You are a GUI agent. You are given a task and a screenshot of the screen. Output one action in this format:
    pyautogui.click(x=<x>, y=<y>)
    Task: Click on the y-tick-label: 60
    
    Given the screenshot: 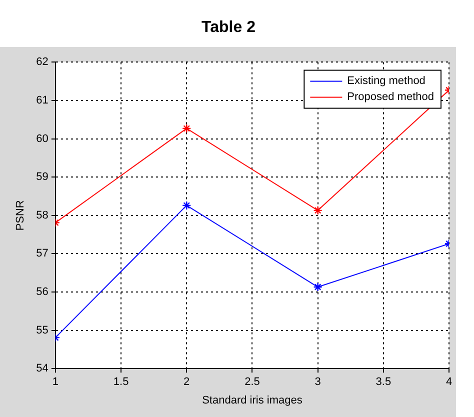 What is the action you would take?
    pyautogui.click(x=42, y=138)
    